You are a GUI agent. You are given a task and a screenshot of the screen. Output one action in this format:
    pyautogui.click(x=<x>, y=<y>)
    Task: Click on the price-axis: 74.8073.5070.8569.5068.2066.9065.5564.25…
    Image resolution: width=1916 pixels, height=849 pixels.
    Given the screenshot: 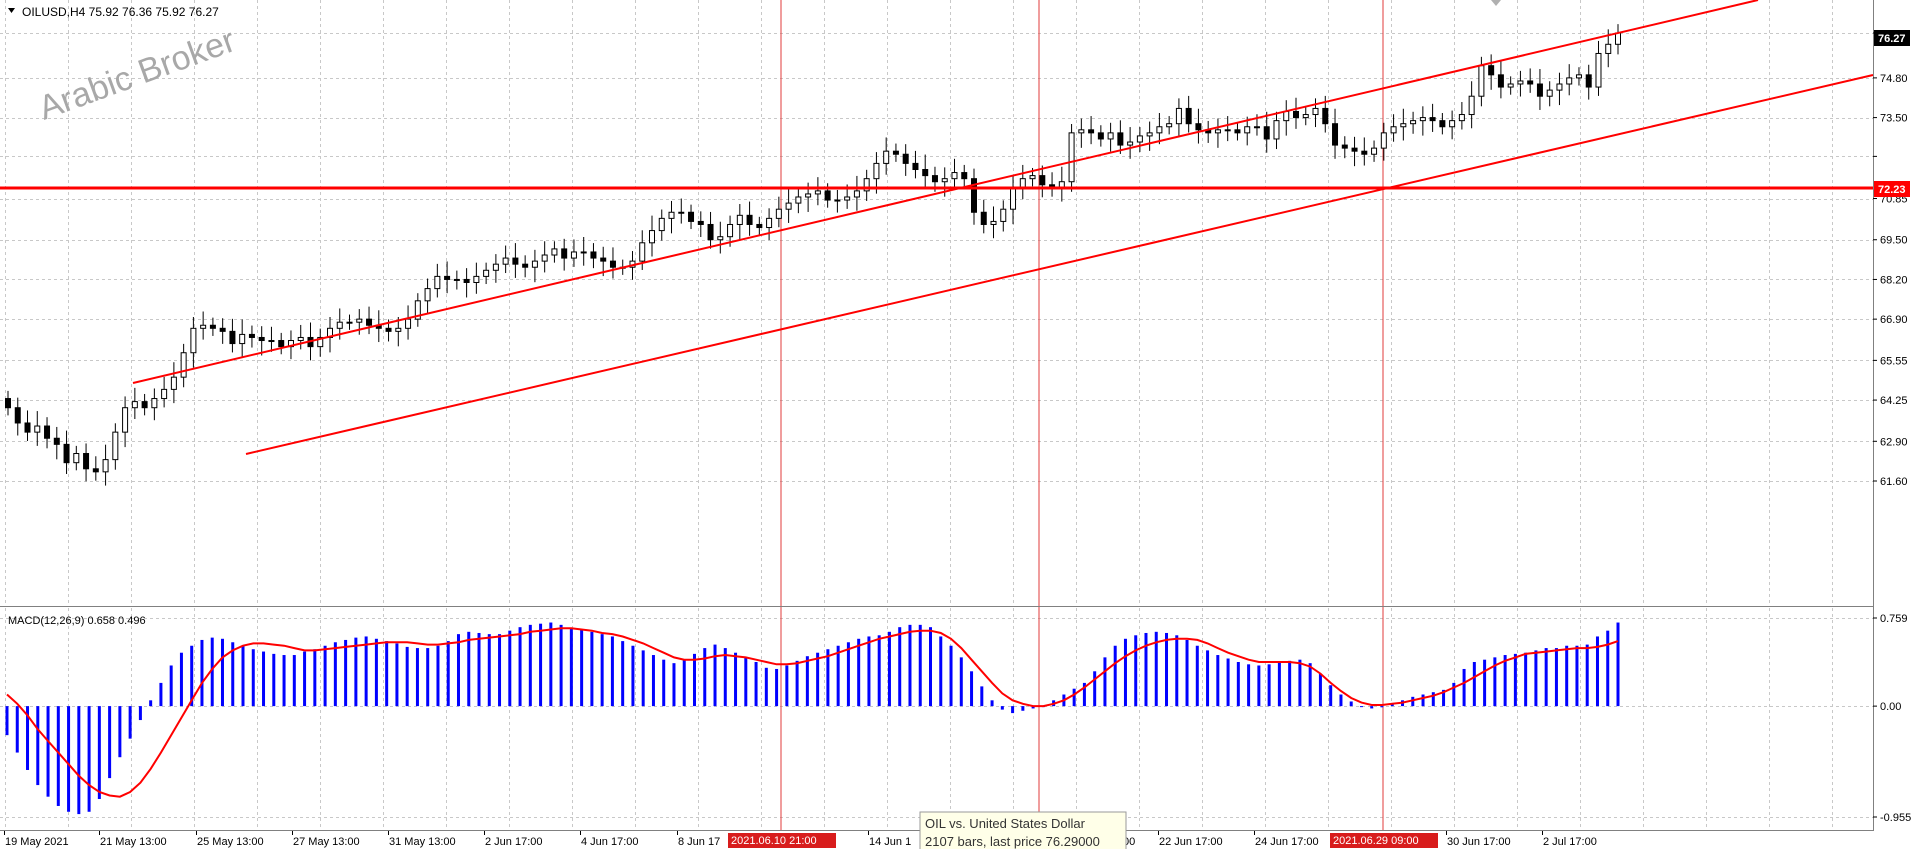 What is the action you would take?
    pyautogui.click(x=1890, y=260)
    